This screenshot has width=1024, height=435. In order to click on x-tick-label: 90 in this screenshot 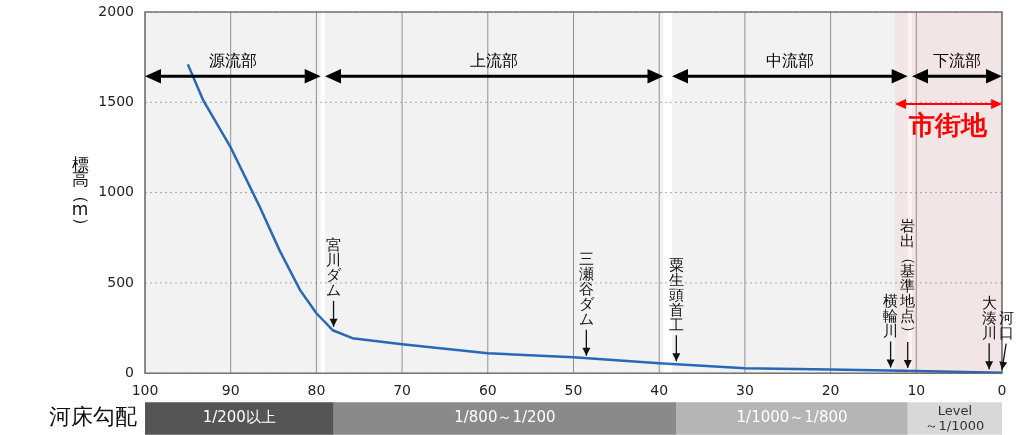, I will do `click(230, 390)`.